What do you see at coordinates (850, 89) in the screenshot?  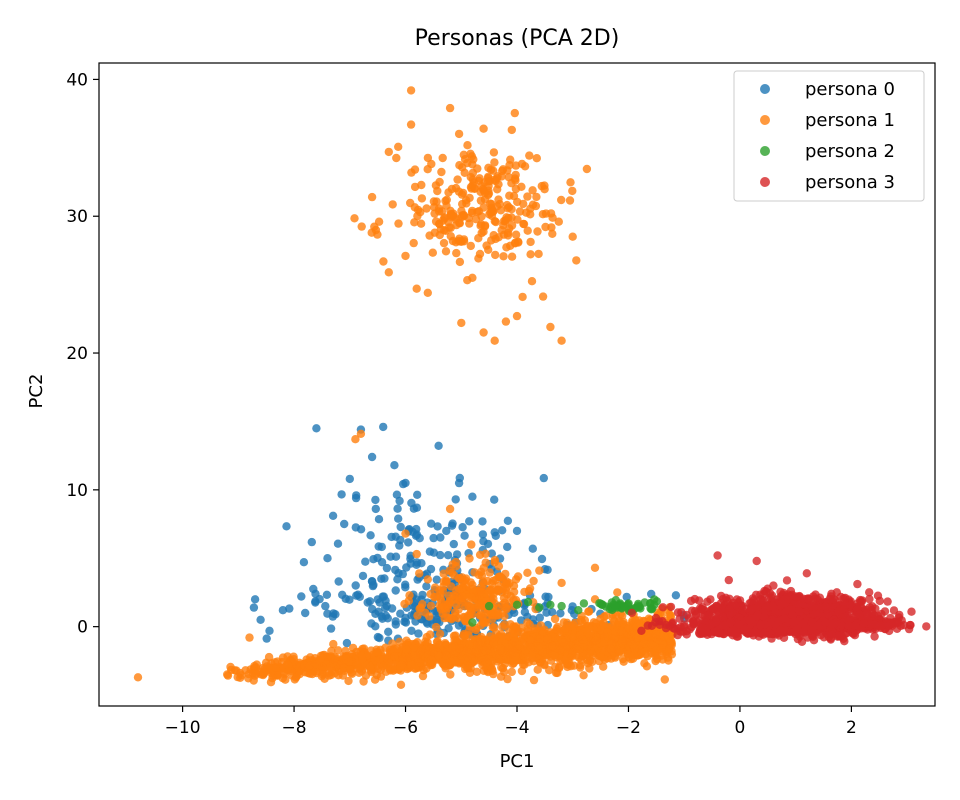 I see `legend-label: persona 0` at bounding box center [850, 89].